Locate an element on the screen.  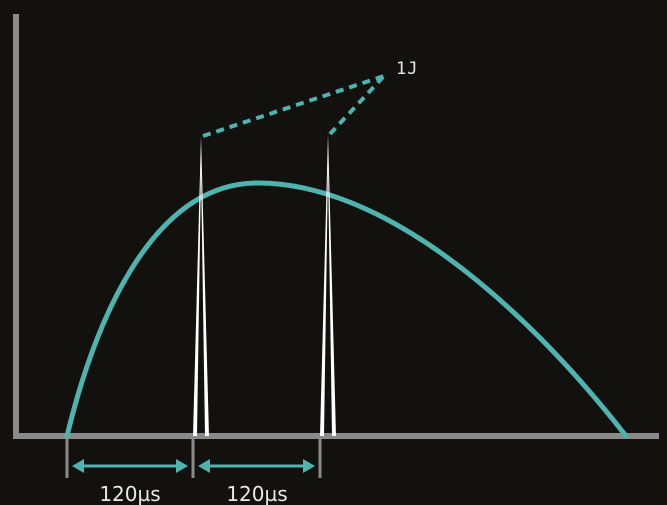
interval-label-2: 120µs is located at coordinates (256, 493).